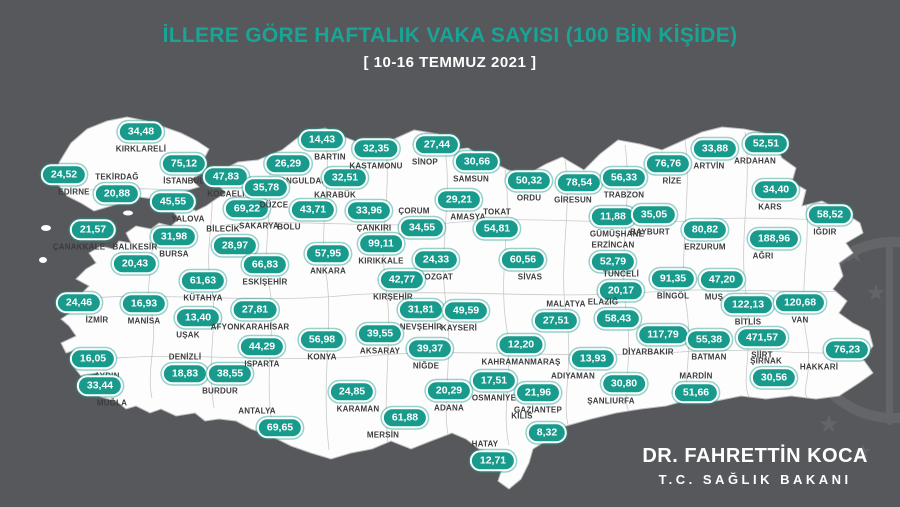  What do you see at coordinates (830, 214) in the screenshot?
I see `province-value-badge: 58,52` at bounding box center [830, 214].